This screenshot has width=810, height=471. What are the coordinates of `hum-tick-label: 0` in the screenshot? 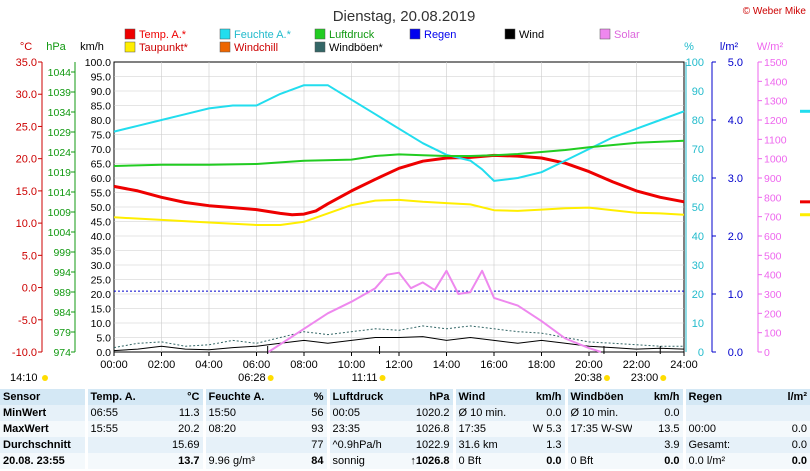 It's located at (701, 353).